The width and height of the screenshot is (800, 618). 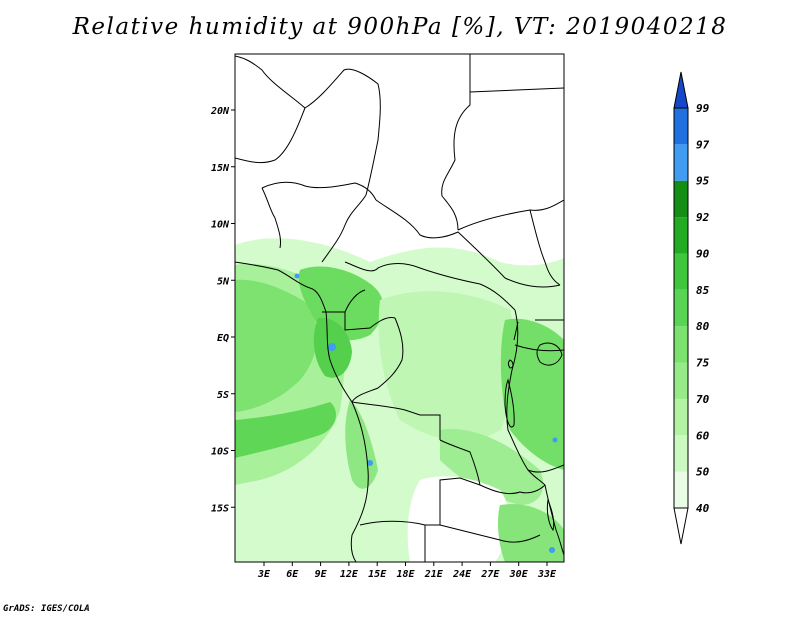 What do you see at coordinates (516, 331) in the screenshot?
I see `lake-albert` at bounding box center [516, 331].